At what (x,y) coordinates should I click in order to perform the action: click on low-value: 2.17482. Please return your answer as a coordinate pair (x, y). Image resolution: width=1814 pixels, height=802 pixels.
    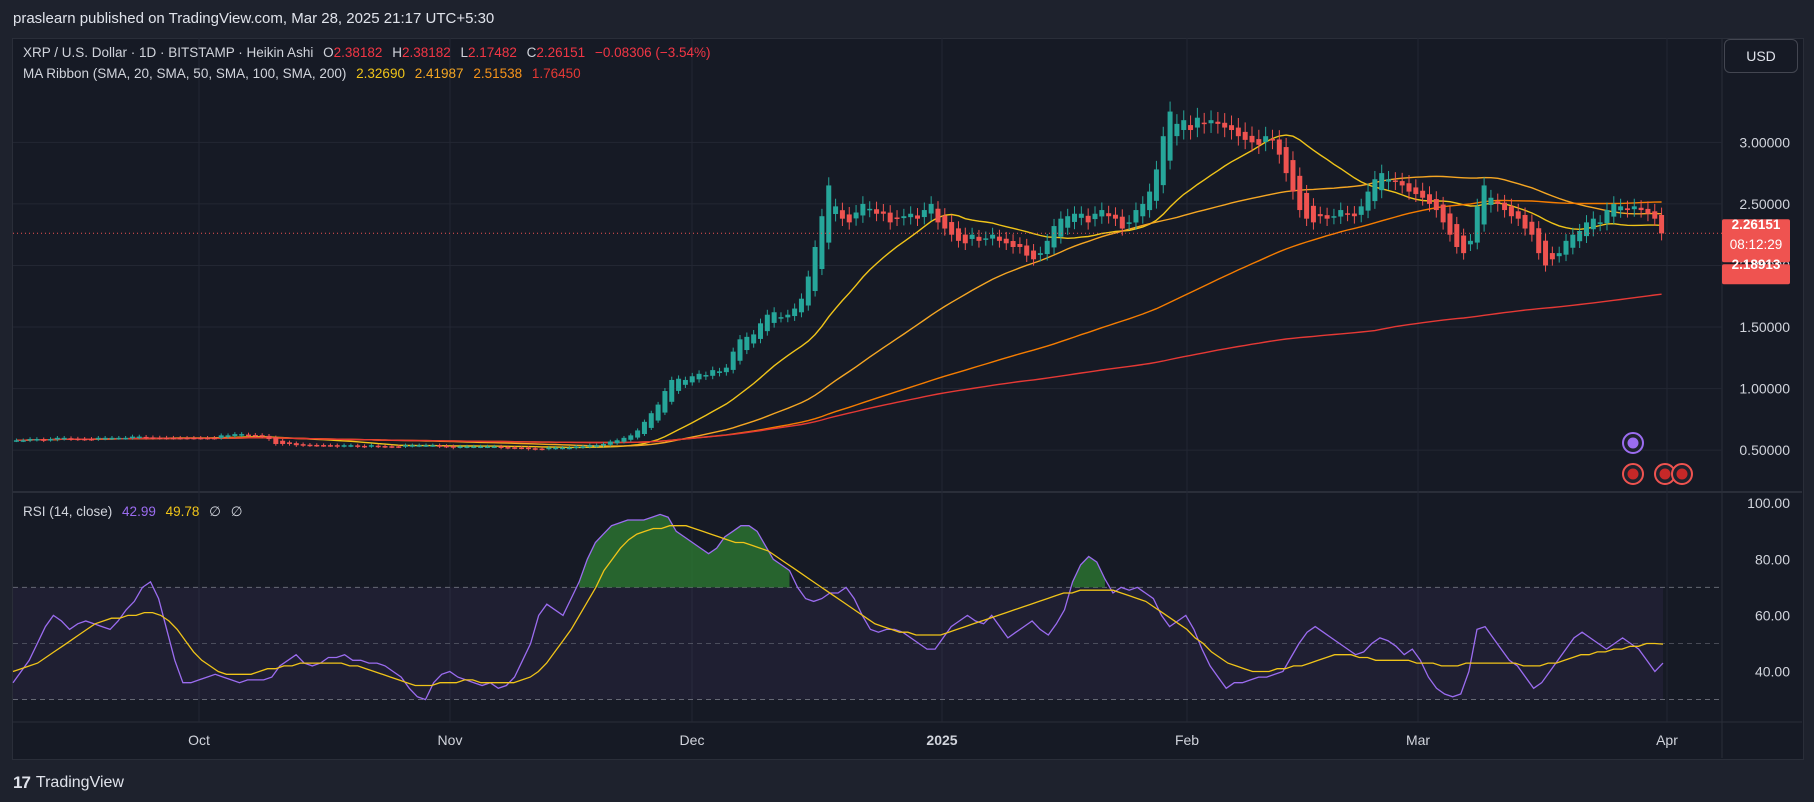
    Looking at the image, I should click on (492, 52).